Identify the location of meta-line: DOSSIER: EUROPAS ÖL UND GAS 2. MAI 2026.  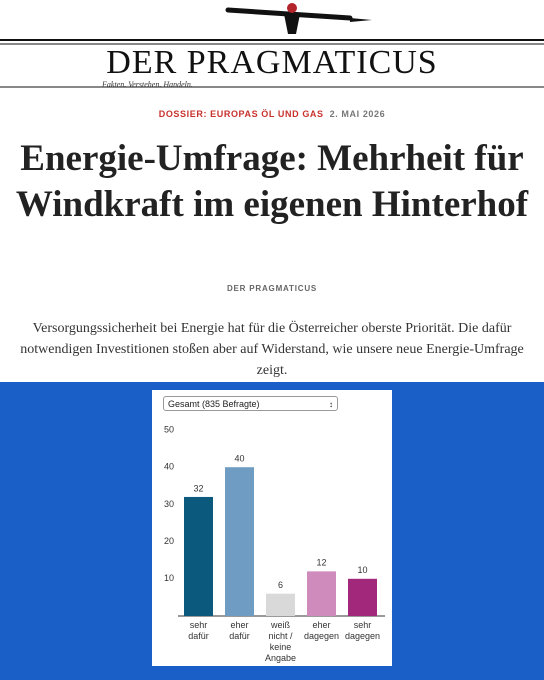
(272, 114).